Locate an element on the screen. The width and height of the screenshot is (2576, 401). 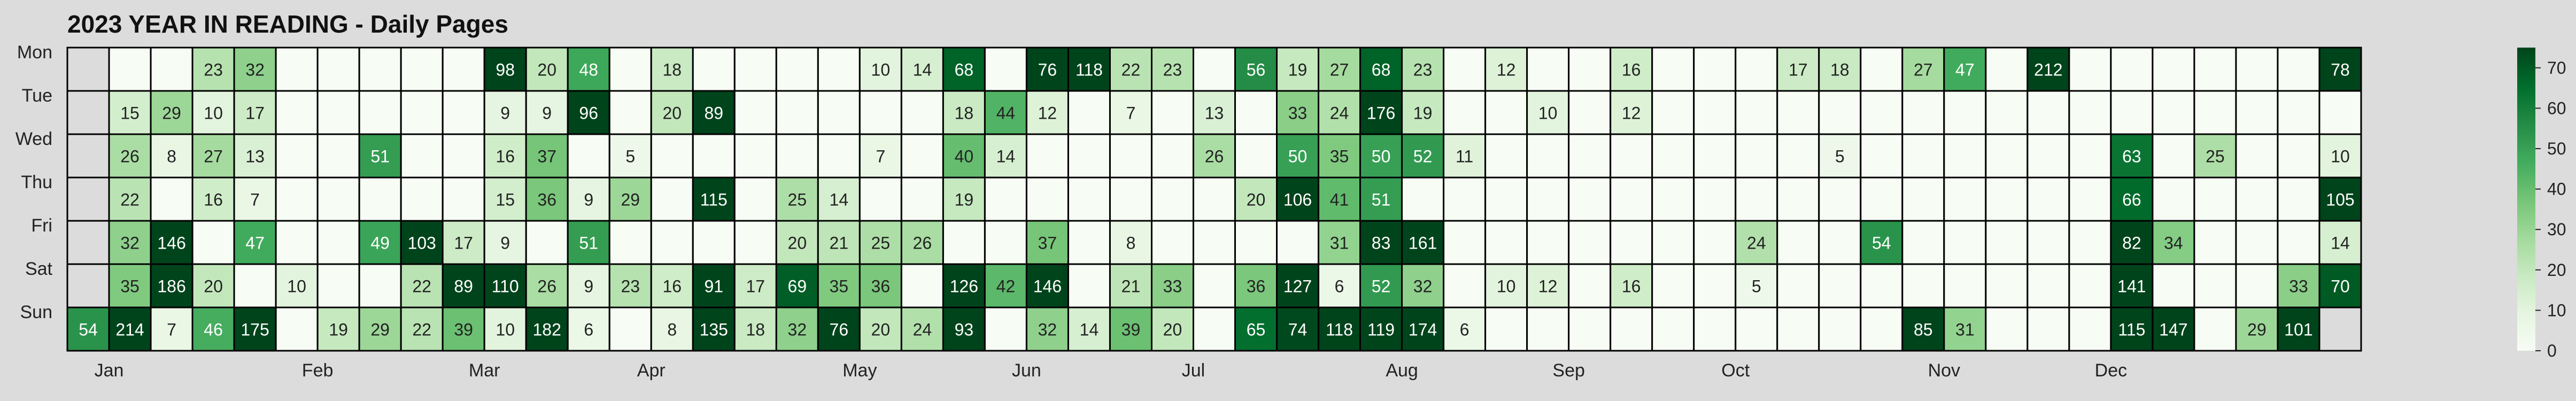
colorbar: 0 10 20 30 40 50 60 70 is located at coordinates (2542, 204).